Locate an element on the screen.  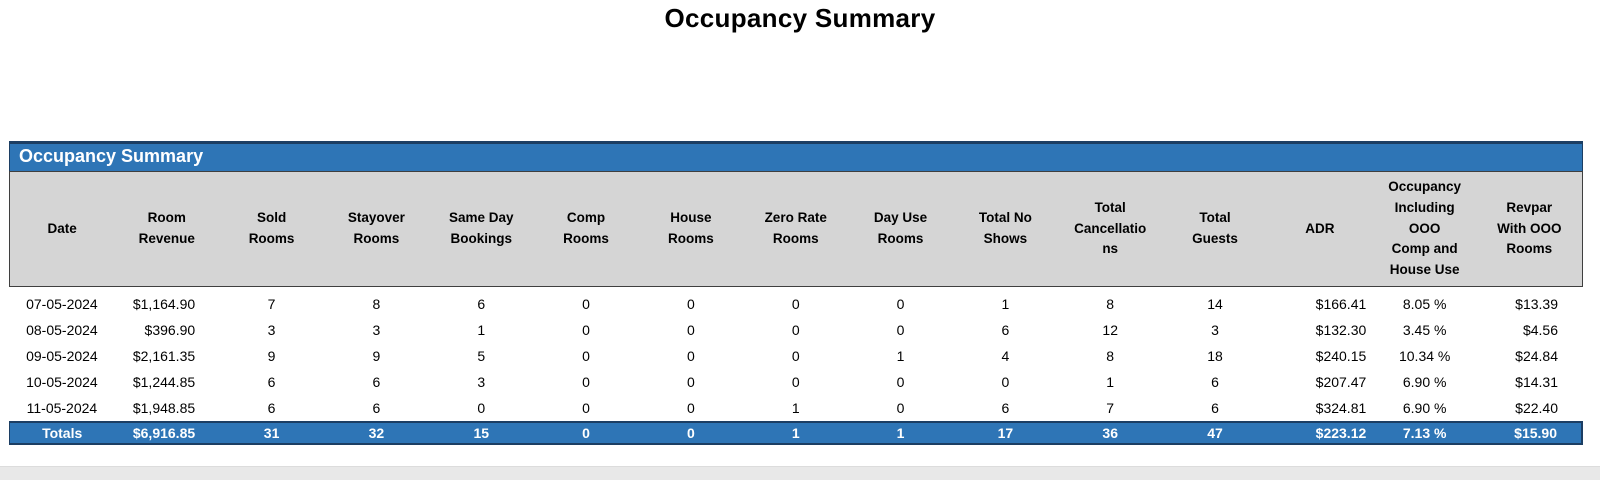
table-cell: 8.05 % is located at coordinates (1425, 301).